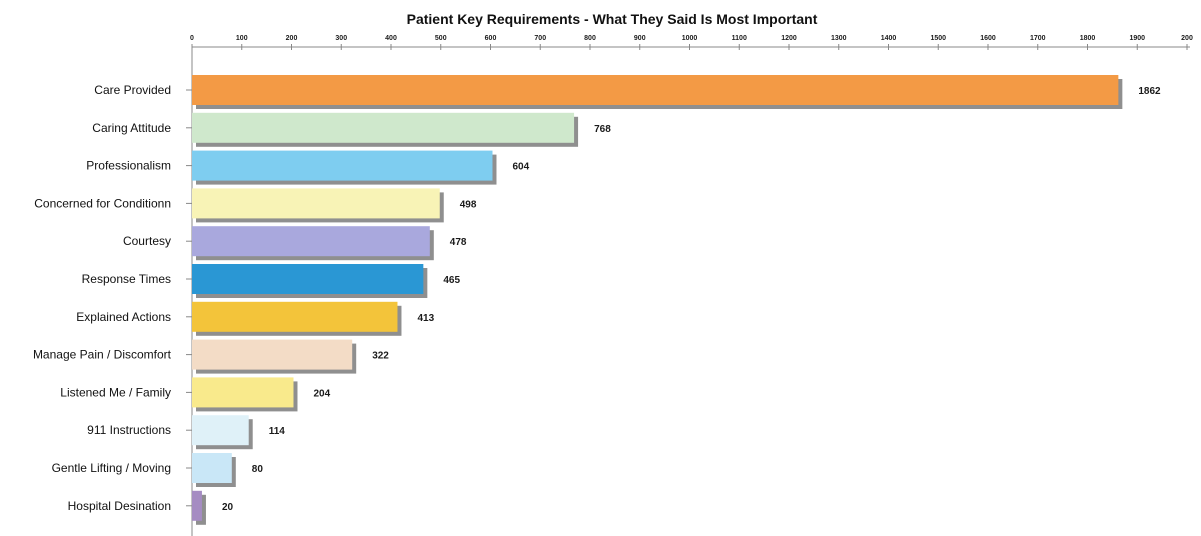 This screenshot has height=536, width=1201. I want to click on x-tick-label: 1100, so click(739, 38).